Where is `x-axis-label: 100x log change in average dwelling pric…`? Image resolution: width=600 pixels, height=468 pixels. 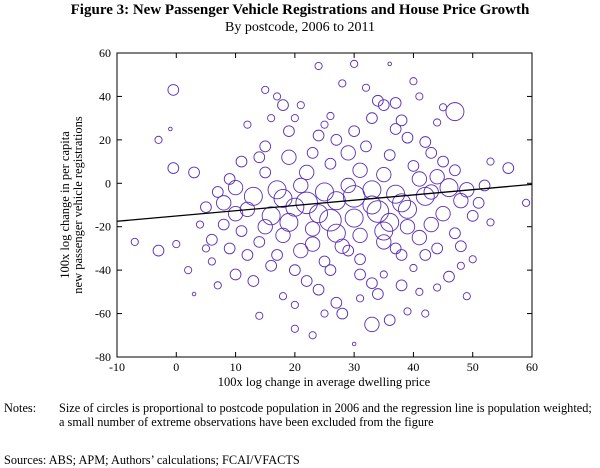 x-axis-label: 100x log change in average dwelling pric… is located at coordinates (324, 382).